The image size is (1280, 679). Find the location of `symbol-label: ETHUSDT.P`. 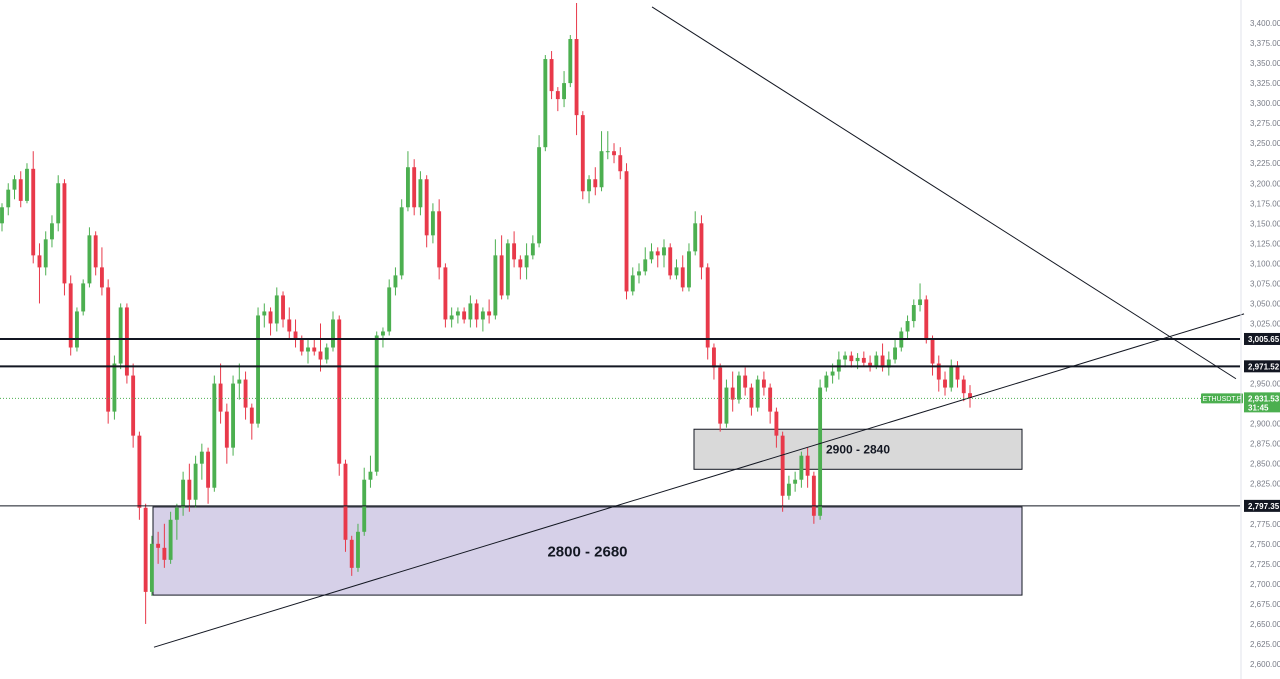

symbol-label: ETHUSDT.P is located at coordinates (1222, 399).